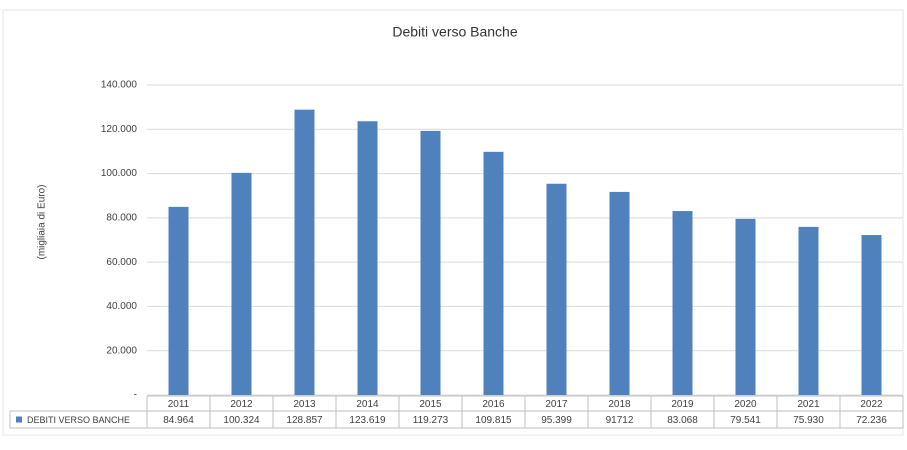 The image size is (907, 450). What do you see at coordinates (430, 404) in the screenshot?
I see `x-tick-label: 2015` at bounding box center [430, 404].